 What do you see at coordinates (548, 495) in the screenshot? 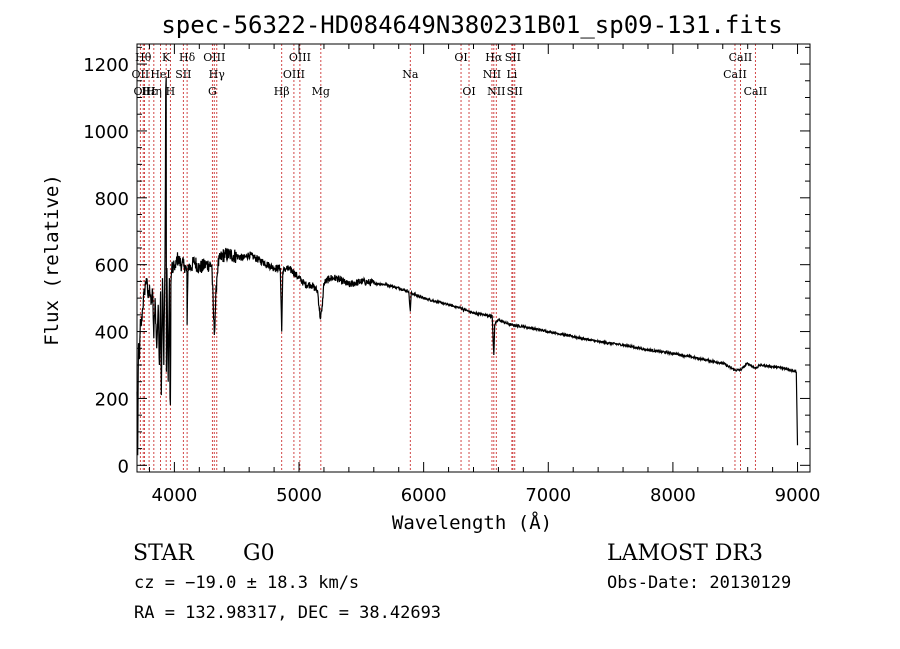
I see `x-tick-label-3: 7000` at bounding box center [548, 495].